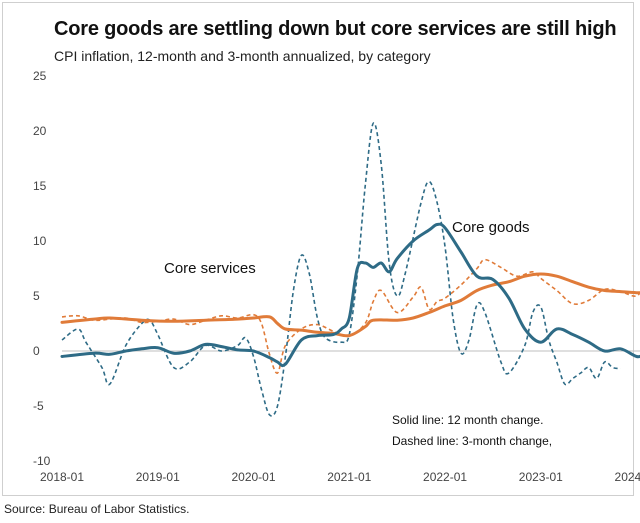  Describe the element at coordinates (40, 186) in the screenshot. I see `y-tick-label: 15` at that location.